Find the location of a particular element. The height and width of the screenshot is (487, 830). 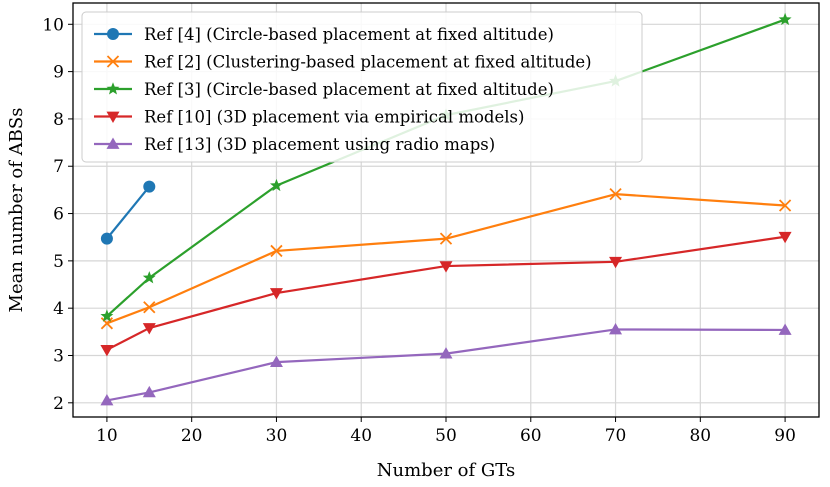

y-tick-label: 6 is located at coordinates (58, 215).